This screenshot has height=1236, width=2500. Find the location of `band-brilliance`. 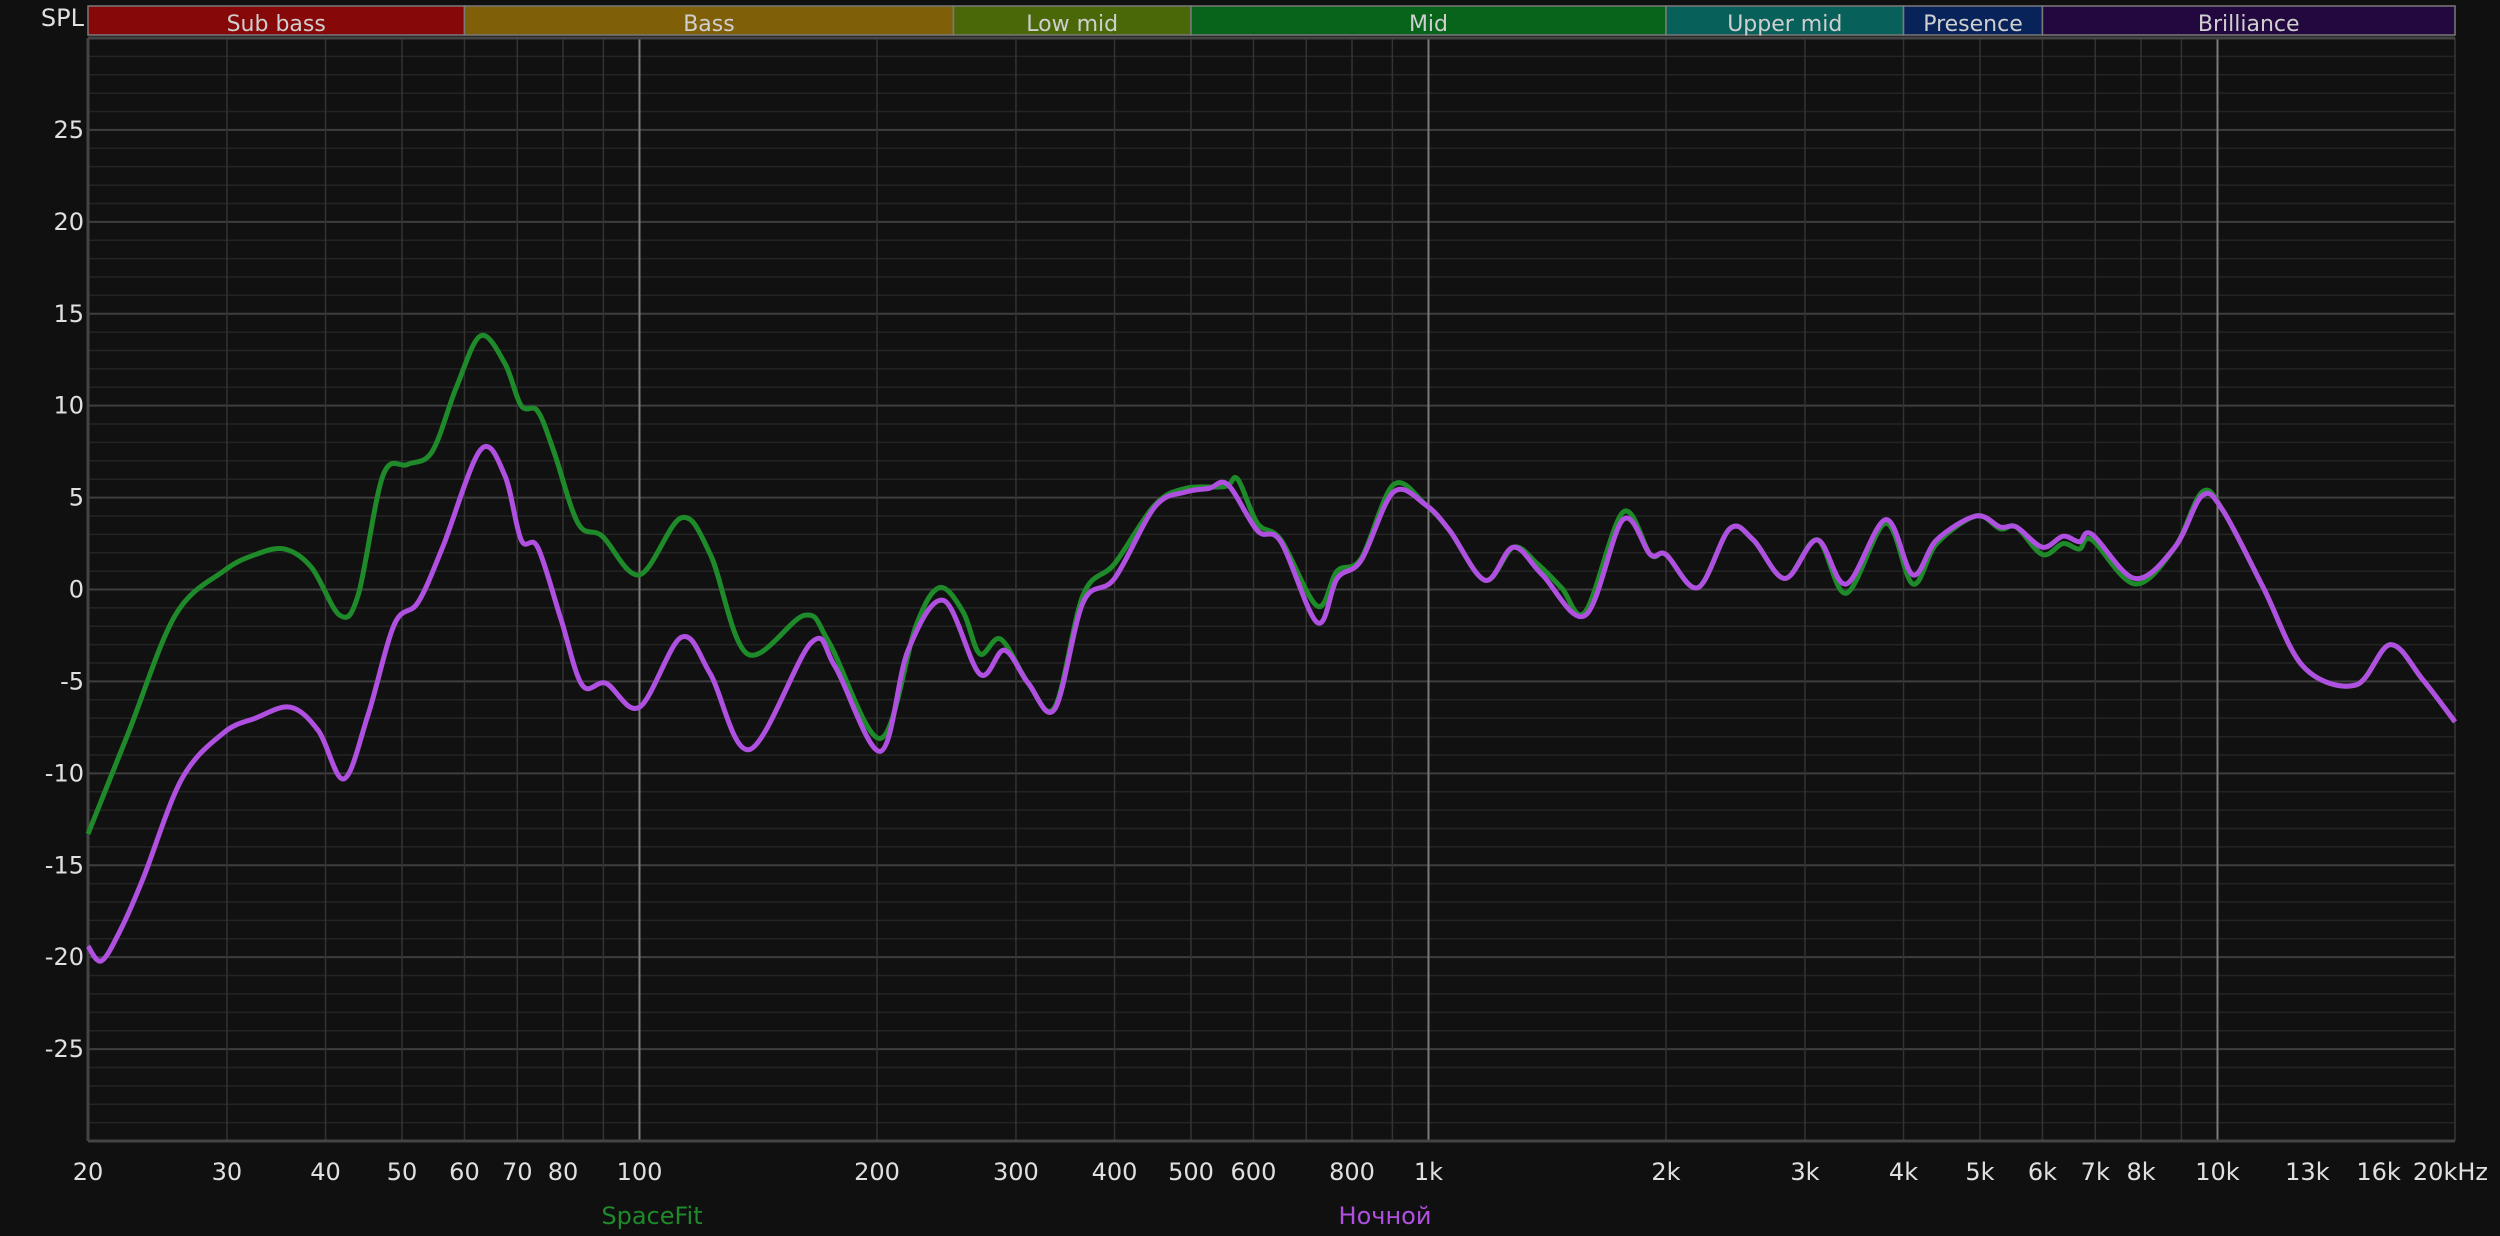

band-brilliance is located at coordinates (2248, 20).